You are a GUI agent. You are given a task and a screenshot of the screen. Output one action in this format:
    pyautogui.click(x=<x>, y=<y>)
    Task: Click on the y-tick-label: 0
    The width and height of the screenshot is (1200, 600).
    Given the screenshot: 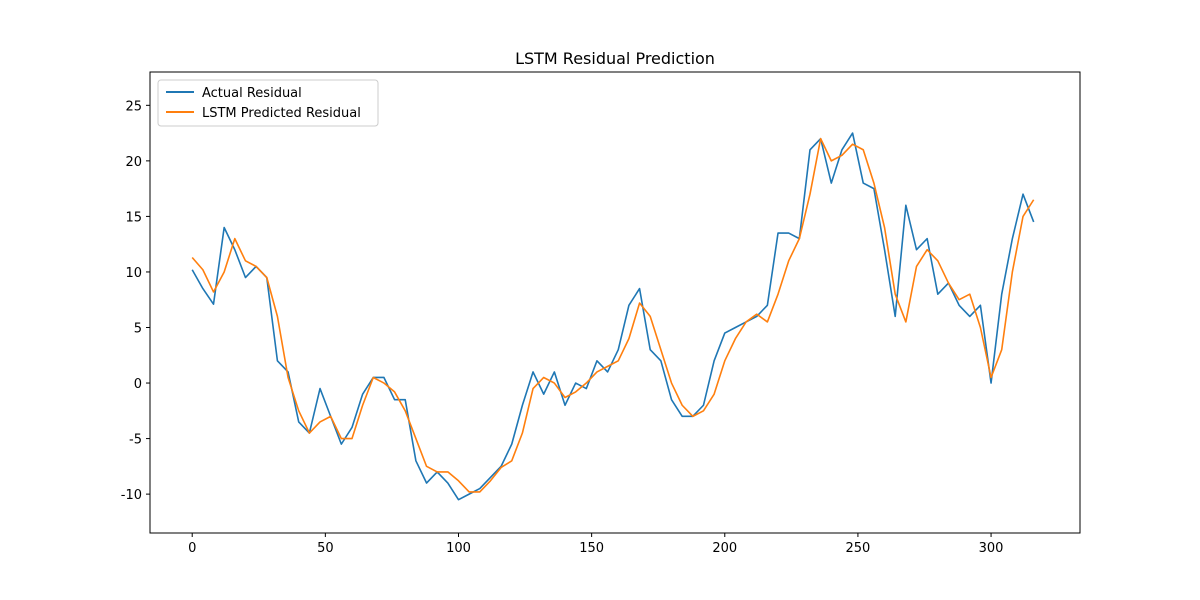 What is the action you would take?
    pyautogui.click(x=138, y=384)
    